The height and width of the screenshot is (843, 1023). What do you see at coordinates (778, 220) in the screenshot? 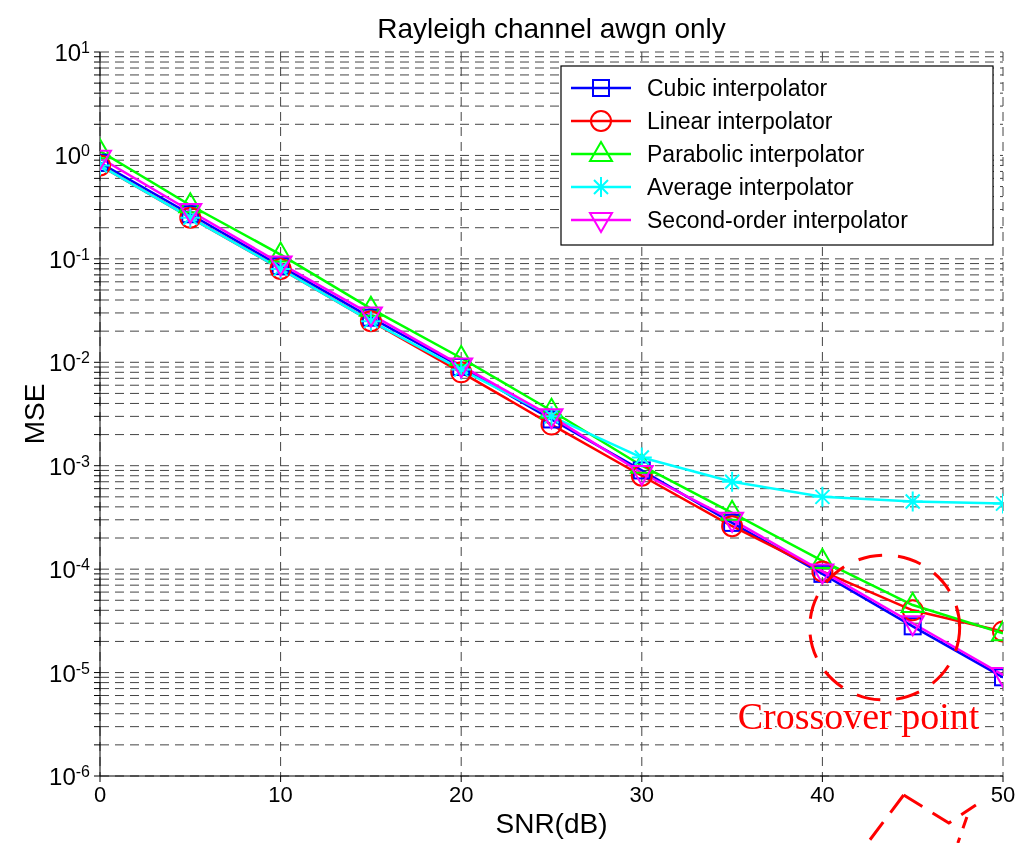
I see `legend-label: Second-order interpolator` at bounding box center [778, 220].